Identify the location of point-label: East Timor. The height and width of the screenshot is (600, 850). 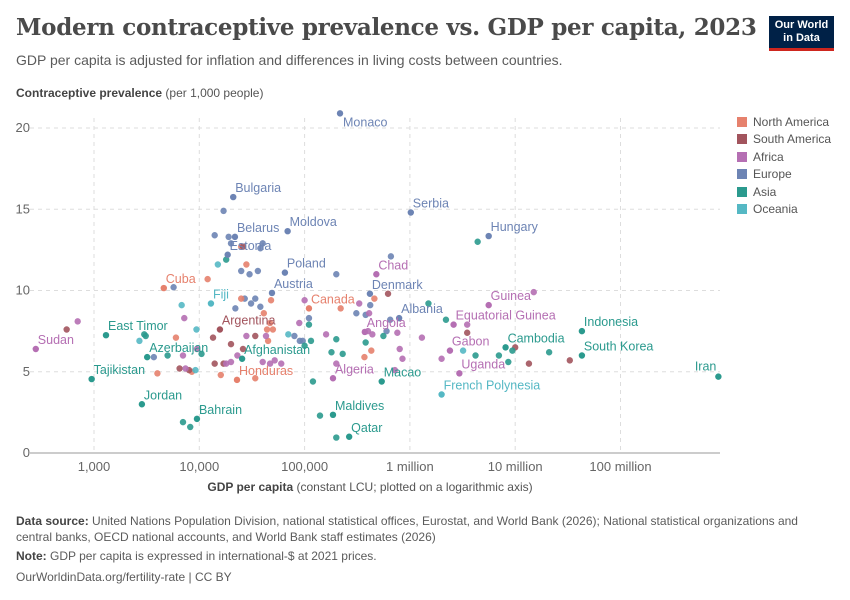
(138, 326).